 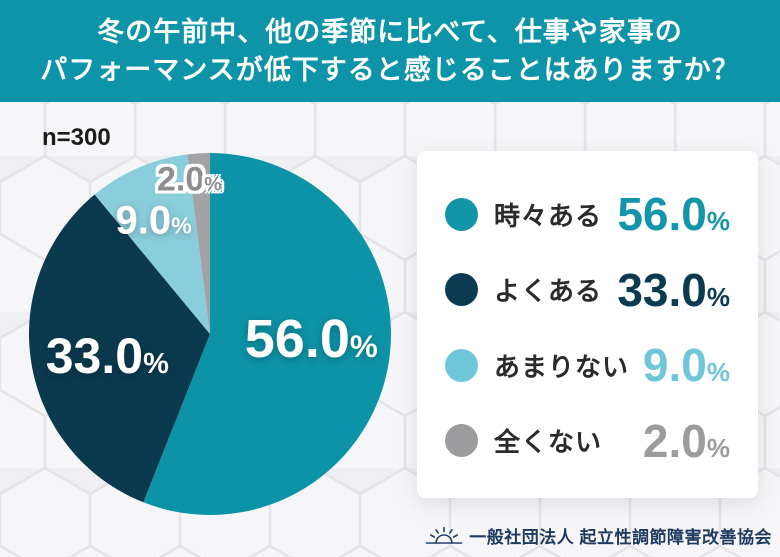 I want to click on legend-value: 9.0%, so click(x=686, y=365).